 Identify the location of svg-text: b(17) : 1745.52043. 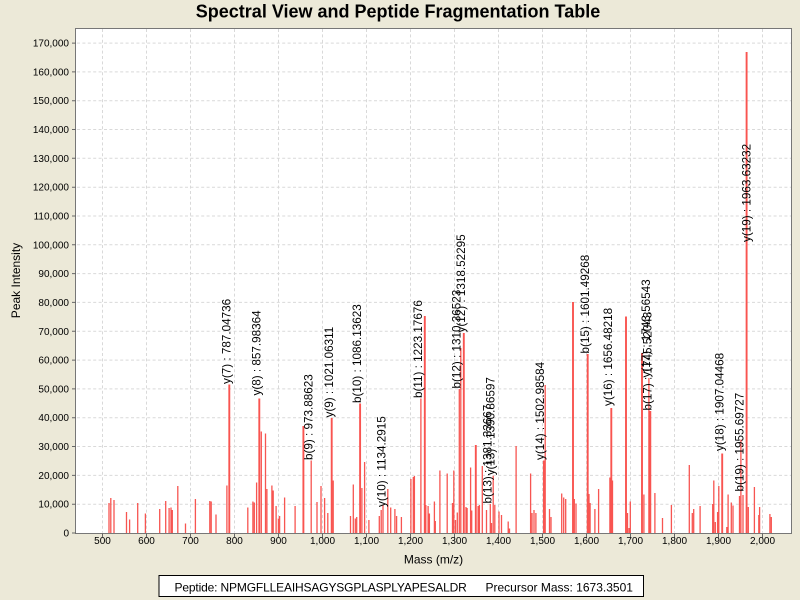
(647, 361).